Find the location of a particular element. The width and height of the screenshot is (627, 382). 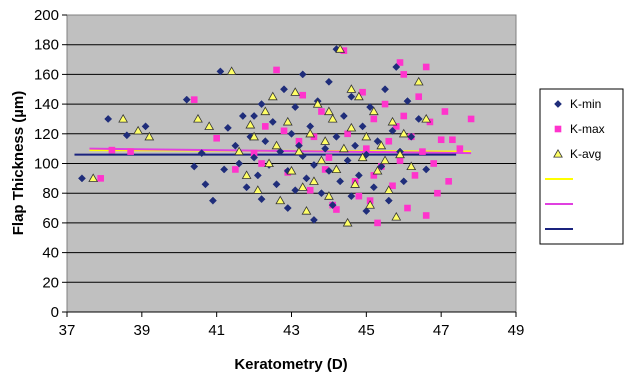

y-tick-label: 160 is located at coordinates (46, 74).